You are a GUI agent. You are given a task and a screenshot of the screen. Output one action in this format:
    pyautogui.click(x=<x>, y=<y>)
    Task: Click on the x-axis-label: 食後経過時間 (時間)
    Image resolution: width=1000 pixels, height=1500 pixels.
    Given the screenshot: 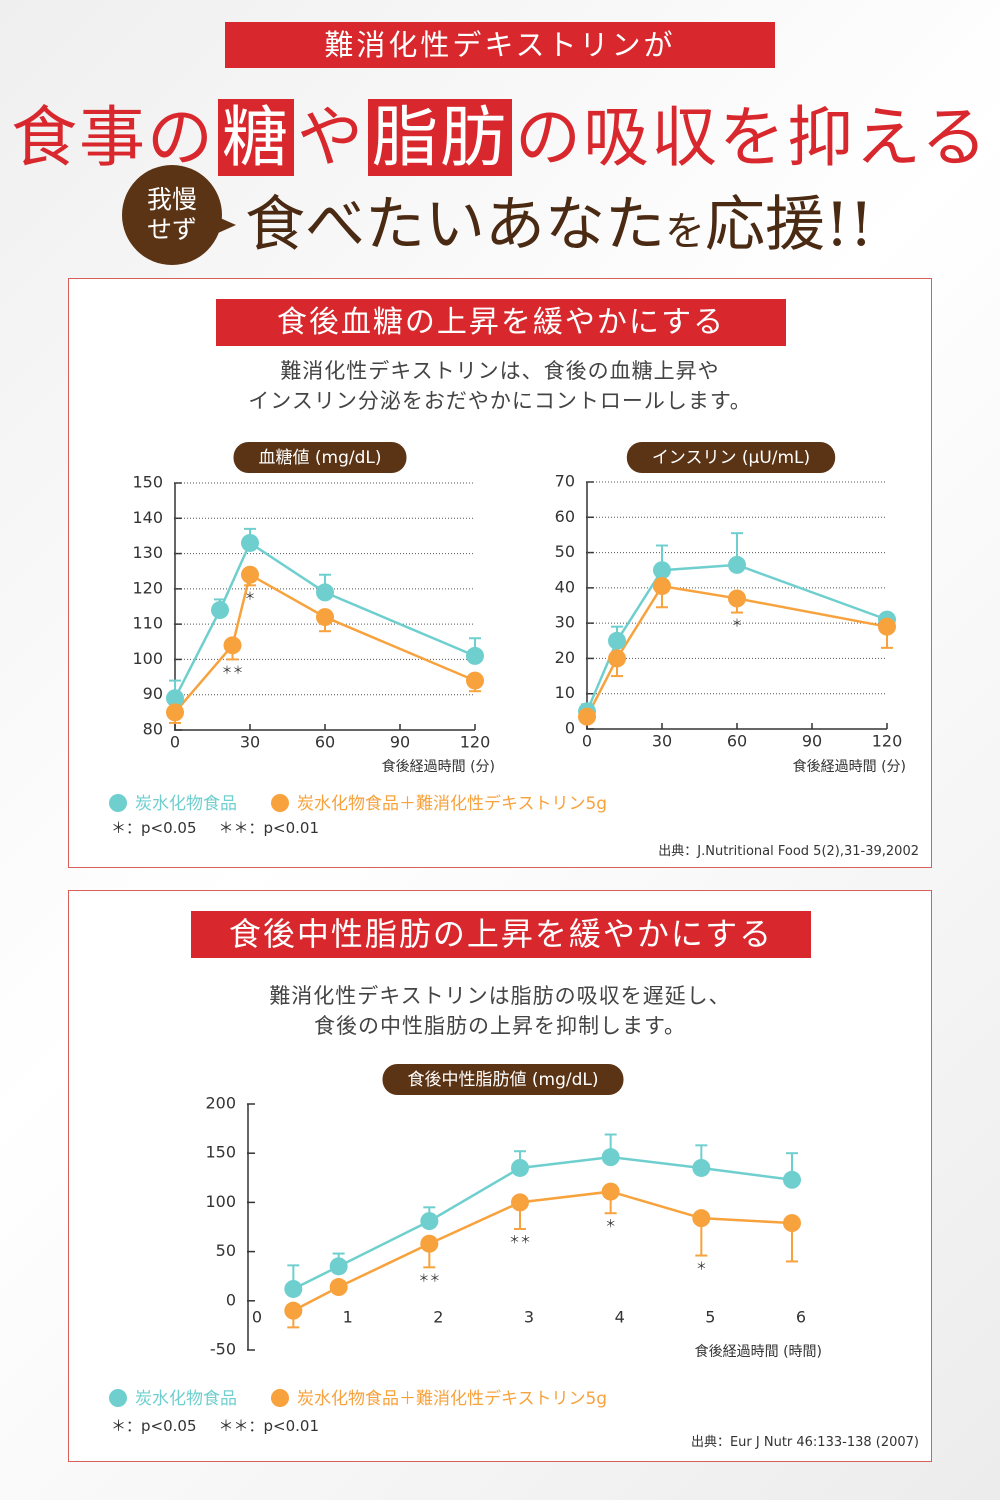 What is the action you would take?
    pyautogui.click(x=758, y=1351)
    